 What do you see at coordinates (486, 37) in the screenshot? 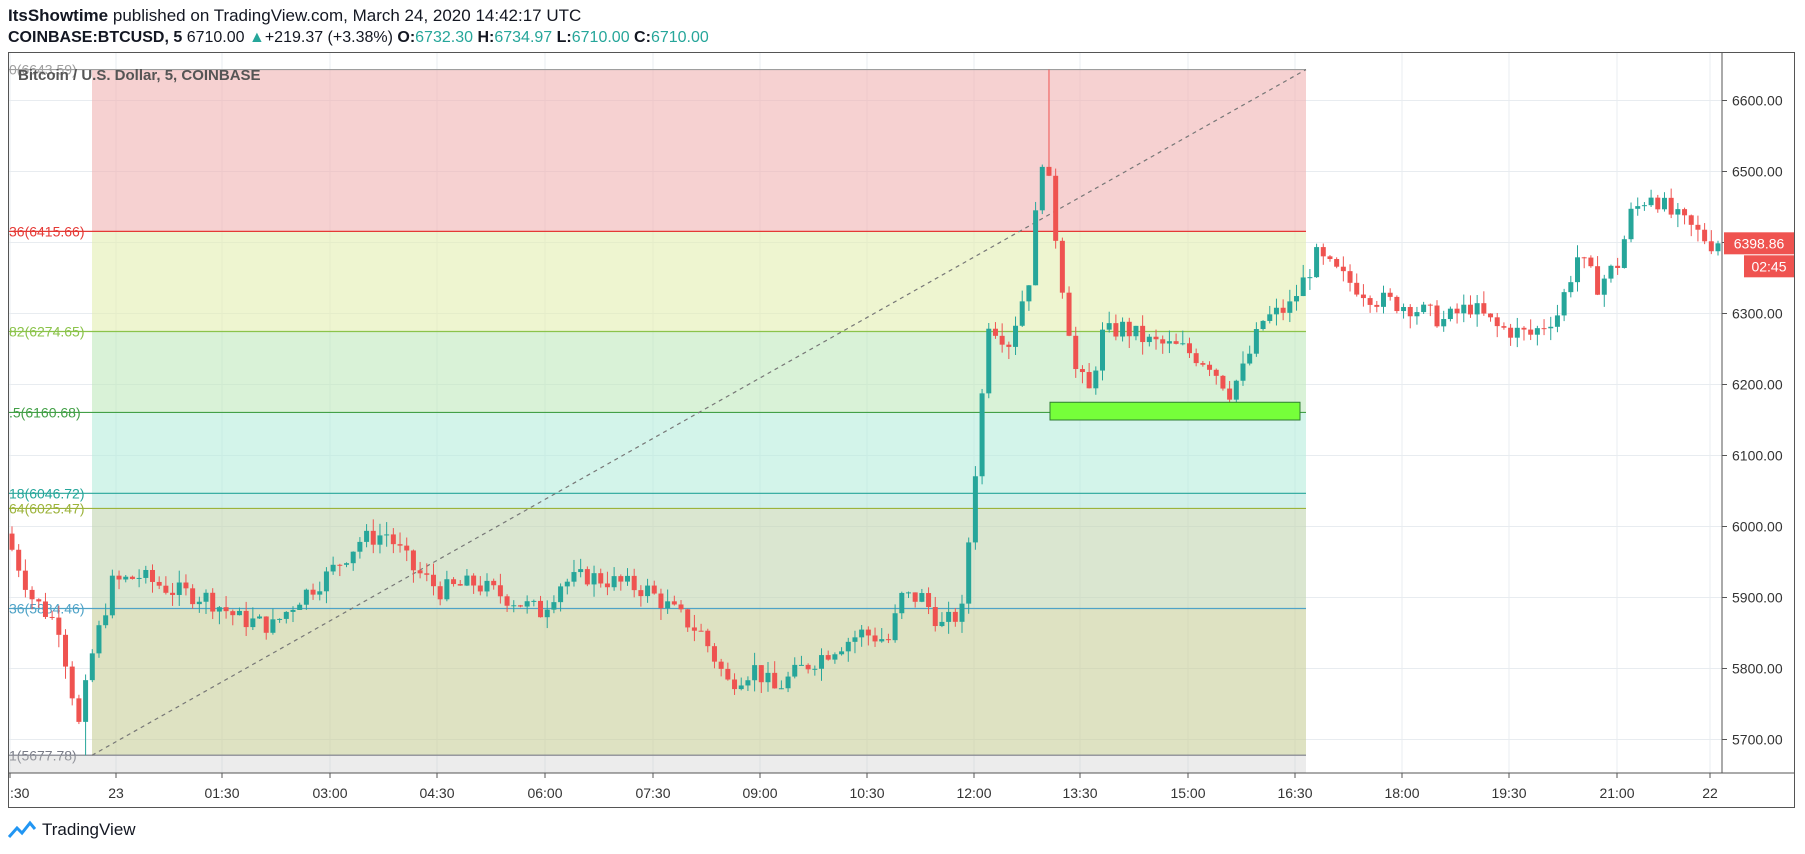
I see `high-label: H:` at bounding box center [486, 37].